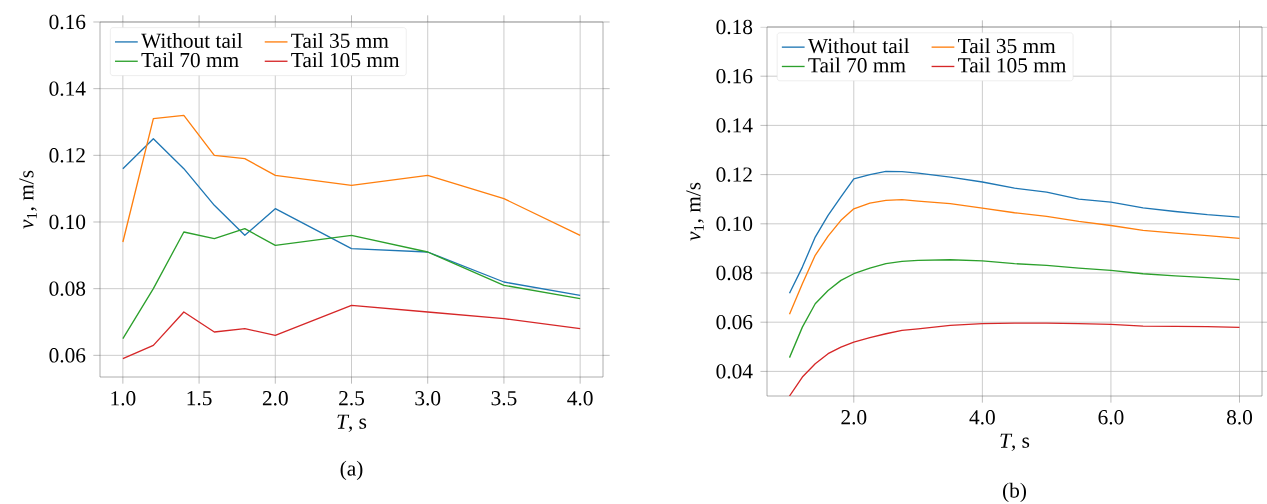 This screenshot has height=504, width=1267. What do you see at coordinates (351, 398) in the screenshot?
I see `x-tick-label: 2.5` at bounding box center [351, 398].